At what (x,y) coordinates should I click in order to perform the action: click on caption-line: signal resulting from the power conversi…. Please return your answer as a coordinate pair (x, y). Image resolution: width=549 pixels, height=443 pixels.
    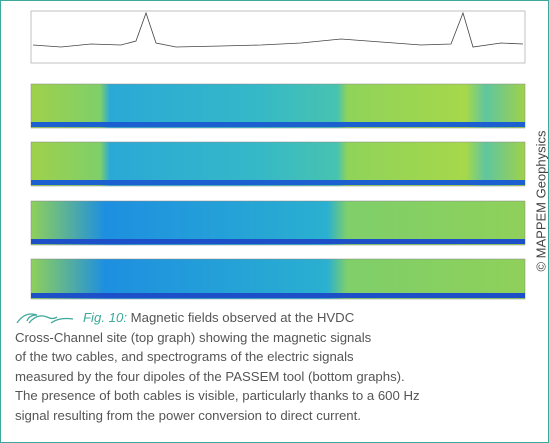
    Looking at the image, I should click on (188, 415).